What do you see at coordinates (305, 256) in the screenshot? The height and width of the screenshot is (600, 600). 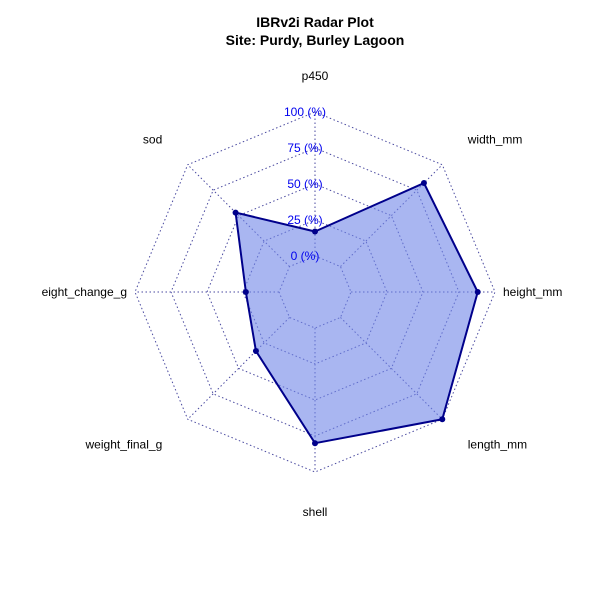 I see `tick-label: 0 (%)` at bounding box center [305, 256].